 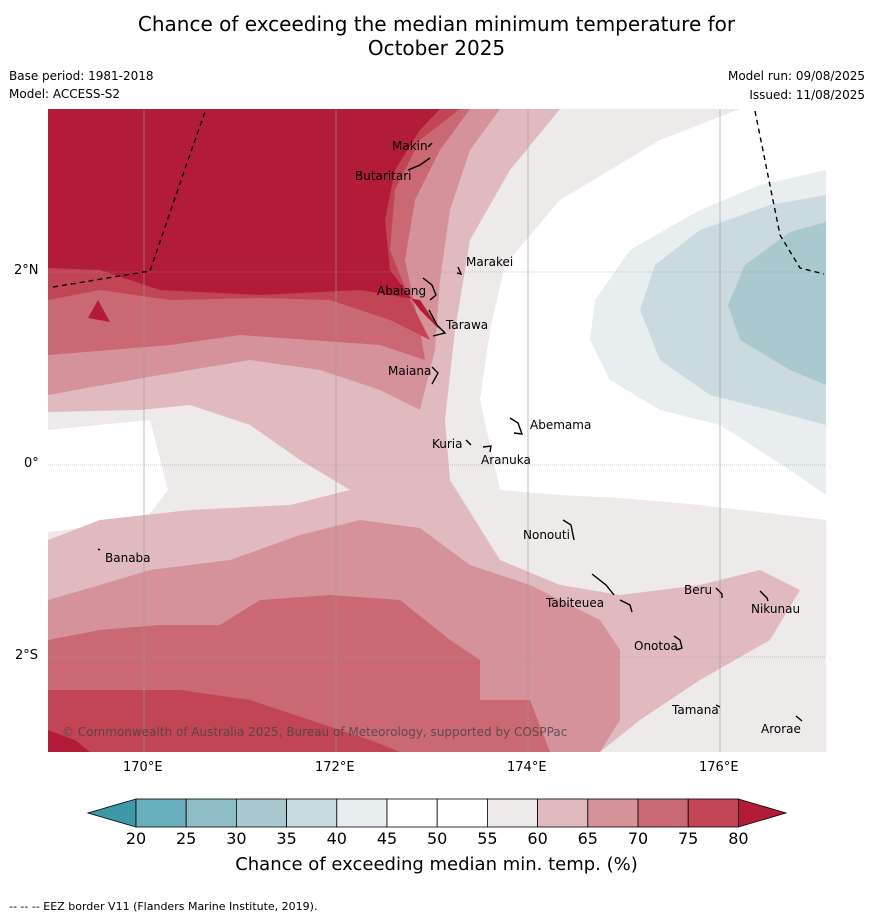 I want to click on island-makin, so click(x=430, y=145).